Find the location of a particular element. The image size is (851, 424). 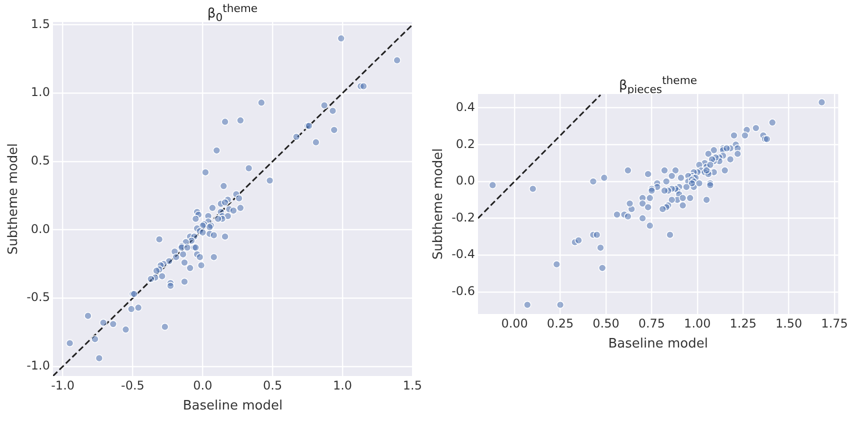

y-tick-label: 1.0 is located at coordinates (40, 92).